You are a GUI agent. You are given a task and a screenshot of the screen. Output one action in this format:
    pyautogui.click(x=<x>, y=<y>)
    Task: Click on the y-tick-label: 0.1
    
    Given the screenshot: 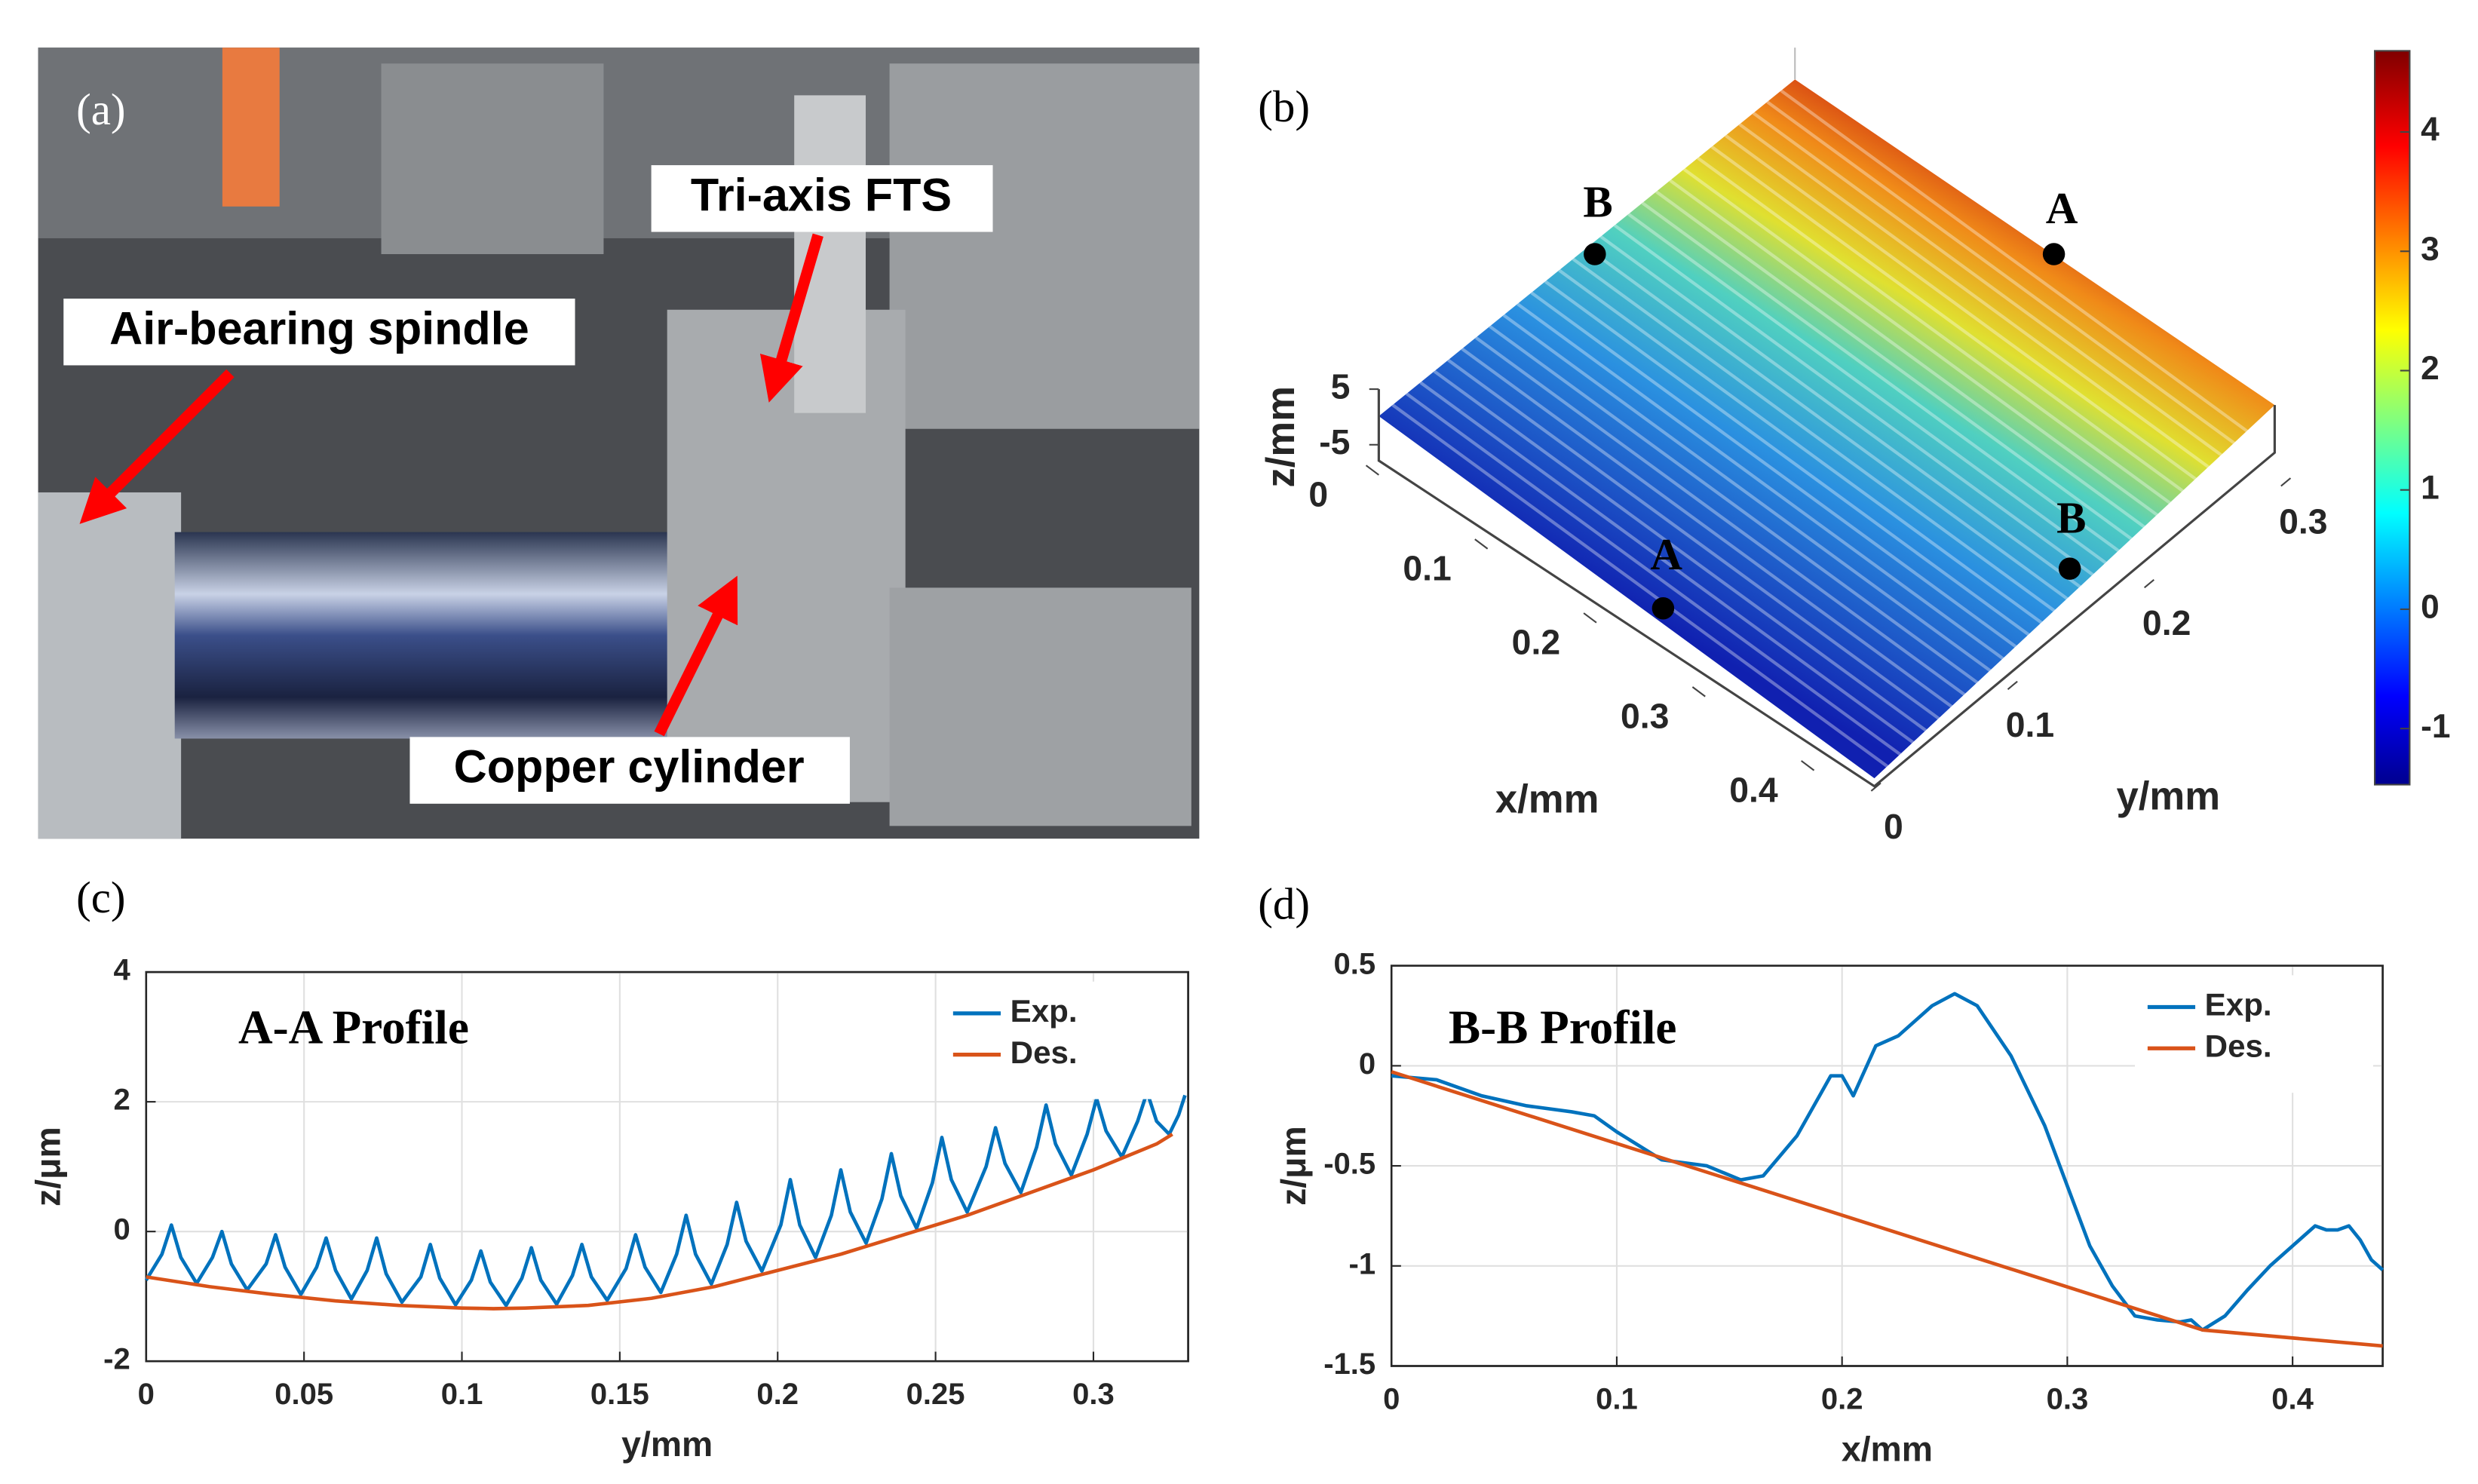 What is the action you would take?
    pyautogui.click(x=2030, y=724)
    